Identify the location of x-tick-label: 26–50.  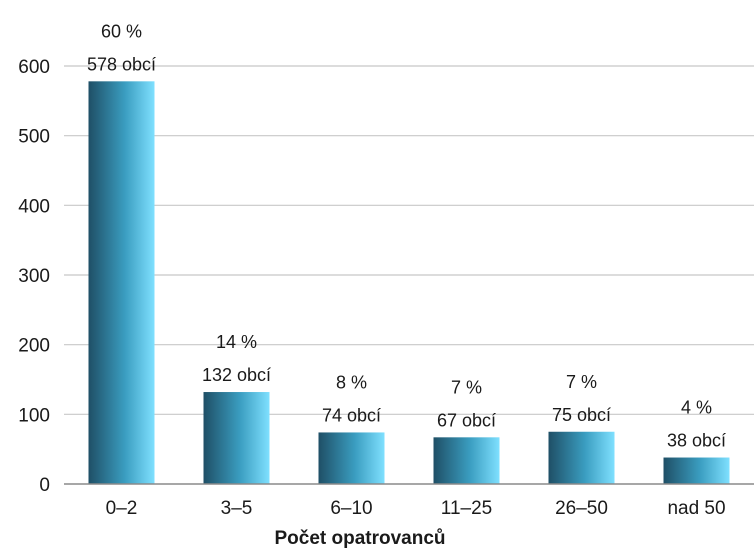
(581, 508).